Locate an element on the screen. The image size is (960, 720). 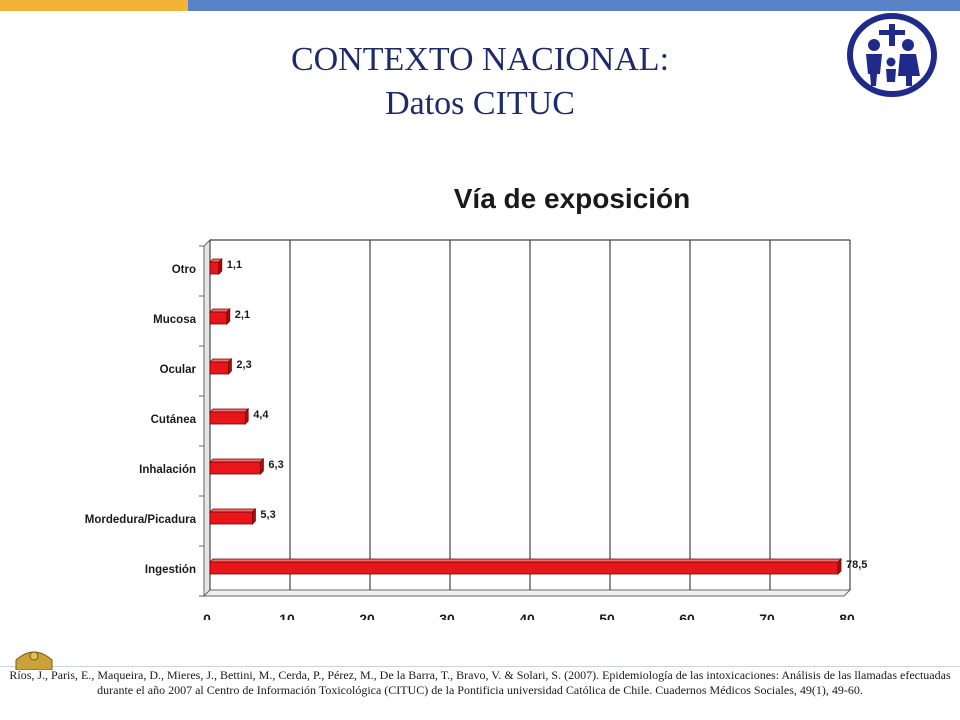
x-tick-label: 30 is located at coordinates (447, 615).